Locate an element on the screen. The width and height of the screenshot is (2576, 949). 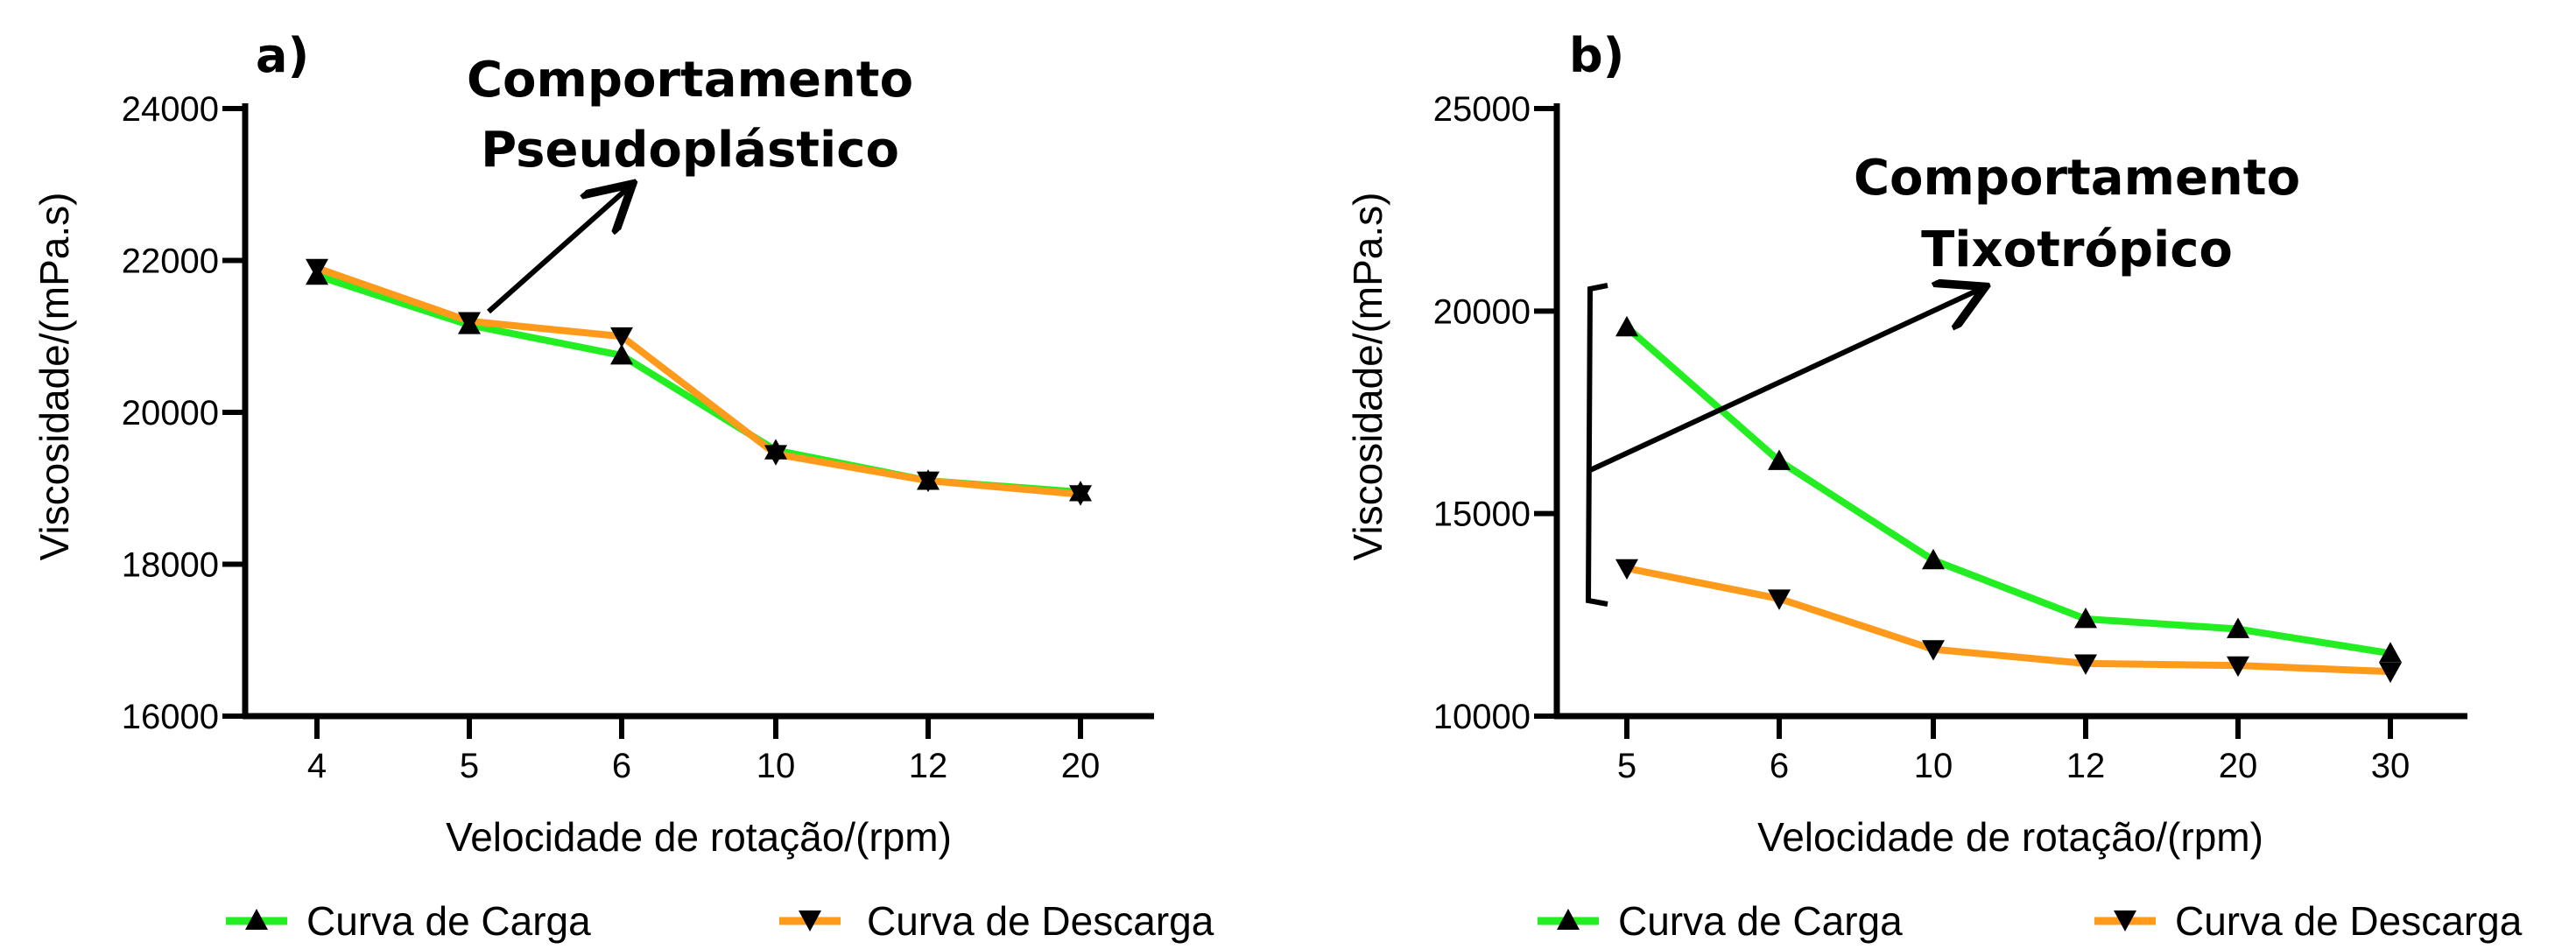
panel-b-annotation: Comportamento Tixotrópico is located at coordinates (1942, 378).